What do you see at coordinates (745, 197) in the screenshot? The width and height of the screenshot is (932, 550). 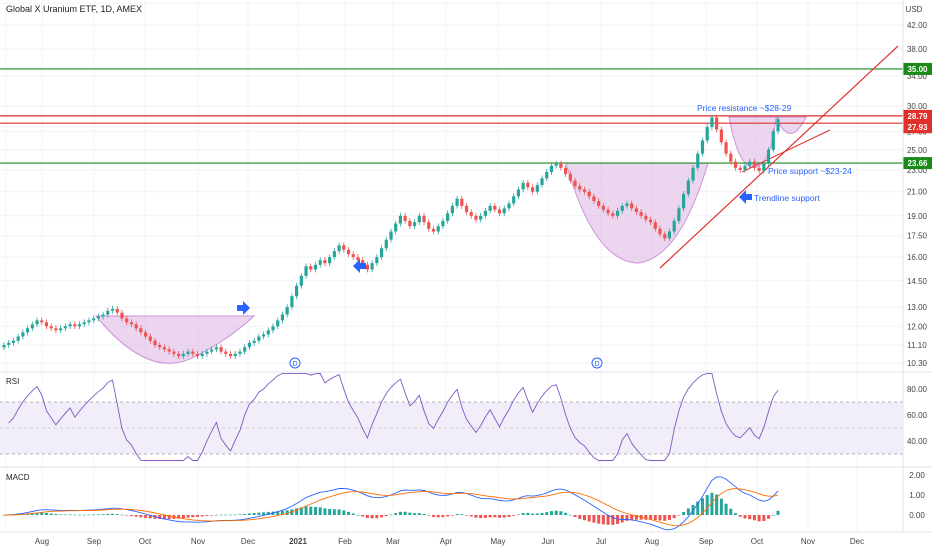 I see `arrow-trendline` at bounding box center [745, 197].